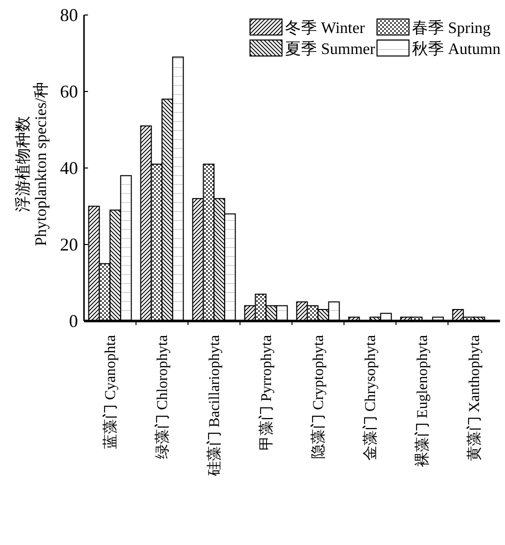 This screenshot has width=505, height=545. What do you see at coordinates (325, 28) in the screenshot?
I see `legend-label: 冬季 Winter` at bounding box center [325, 28].